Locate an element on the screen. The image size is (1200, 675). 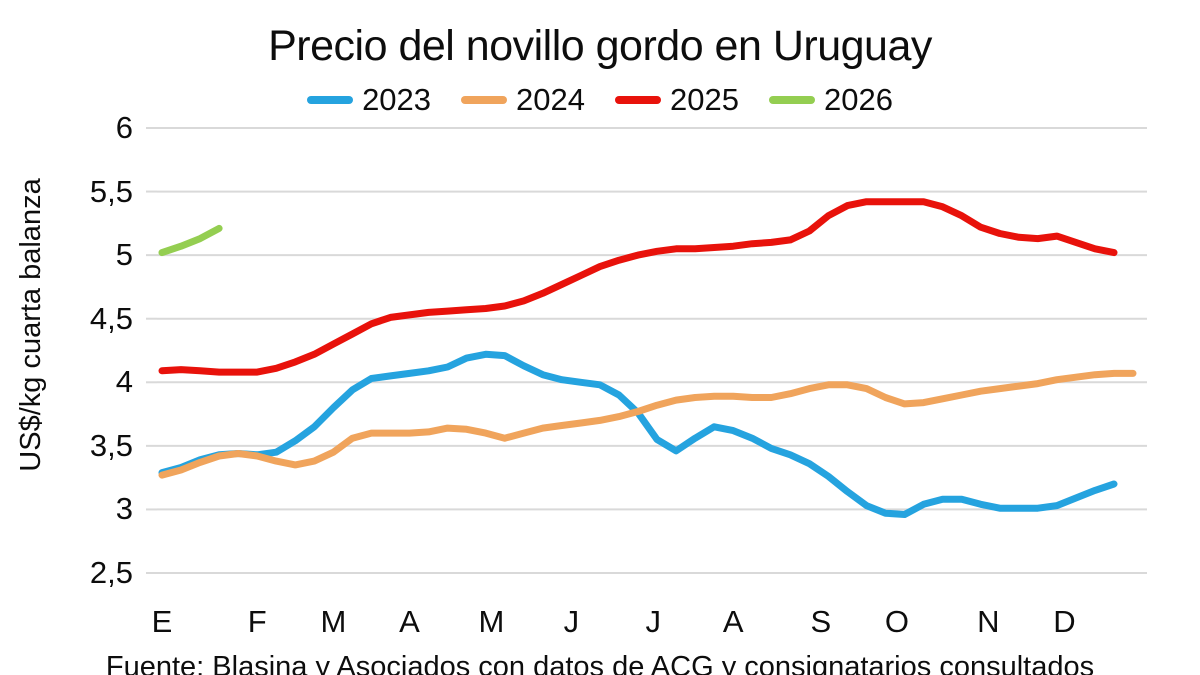
y-tick-label-5,5: 5,5 is located at coordinates (111, 191).